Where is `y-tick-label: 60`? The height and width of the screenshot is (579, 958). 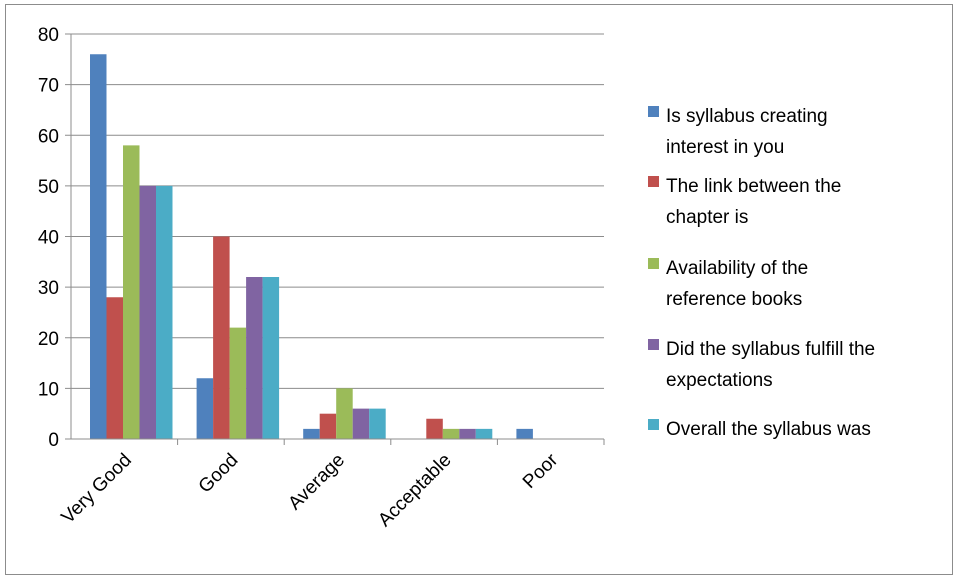 y-tick-label: 60 is located at coordinates (48, 136).